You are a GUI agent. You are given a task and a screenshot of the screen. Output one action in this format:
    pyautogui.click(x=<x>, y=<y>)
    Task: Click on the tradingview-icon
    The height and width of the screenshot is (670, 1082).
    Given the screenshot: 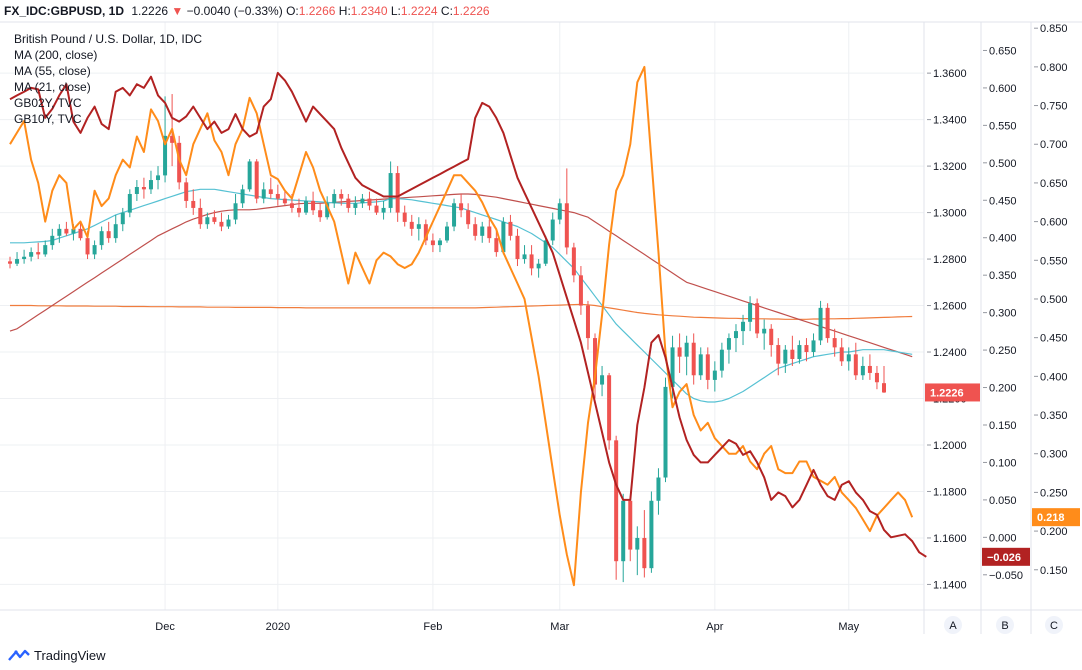 What is the action you would take?
    pyautogui.click(x=19, y=655)
    